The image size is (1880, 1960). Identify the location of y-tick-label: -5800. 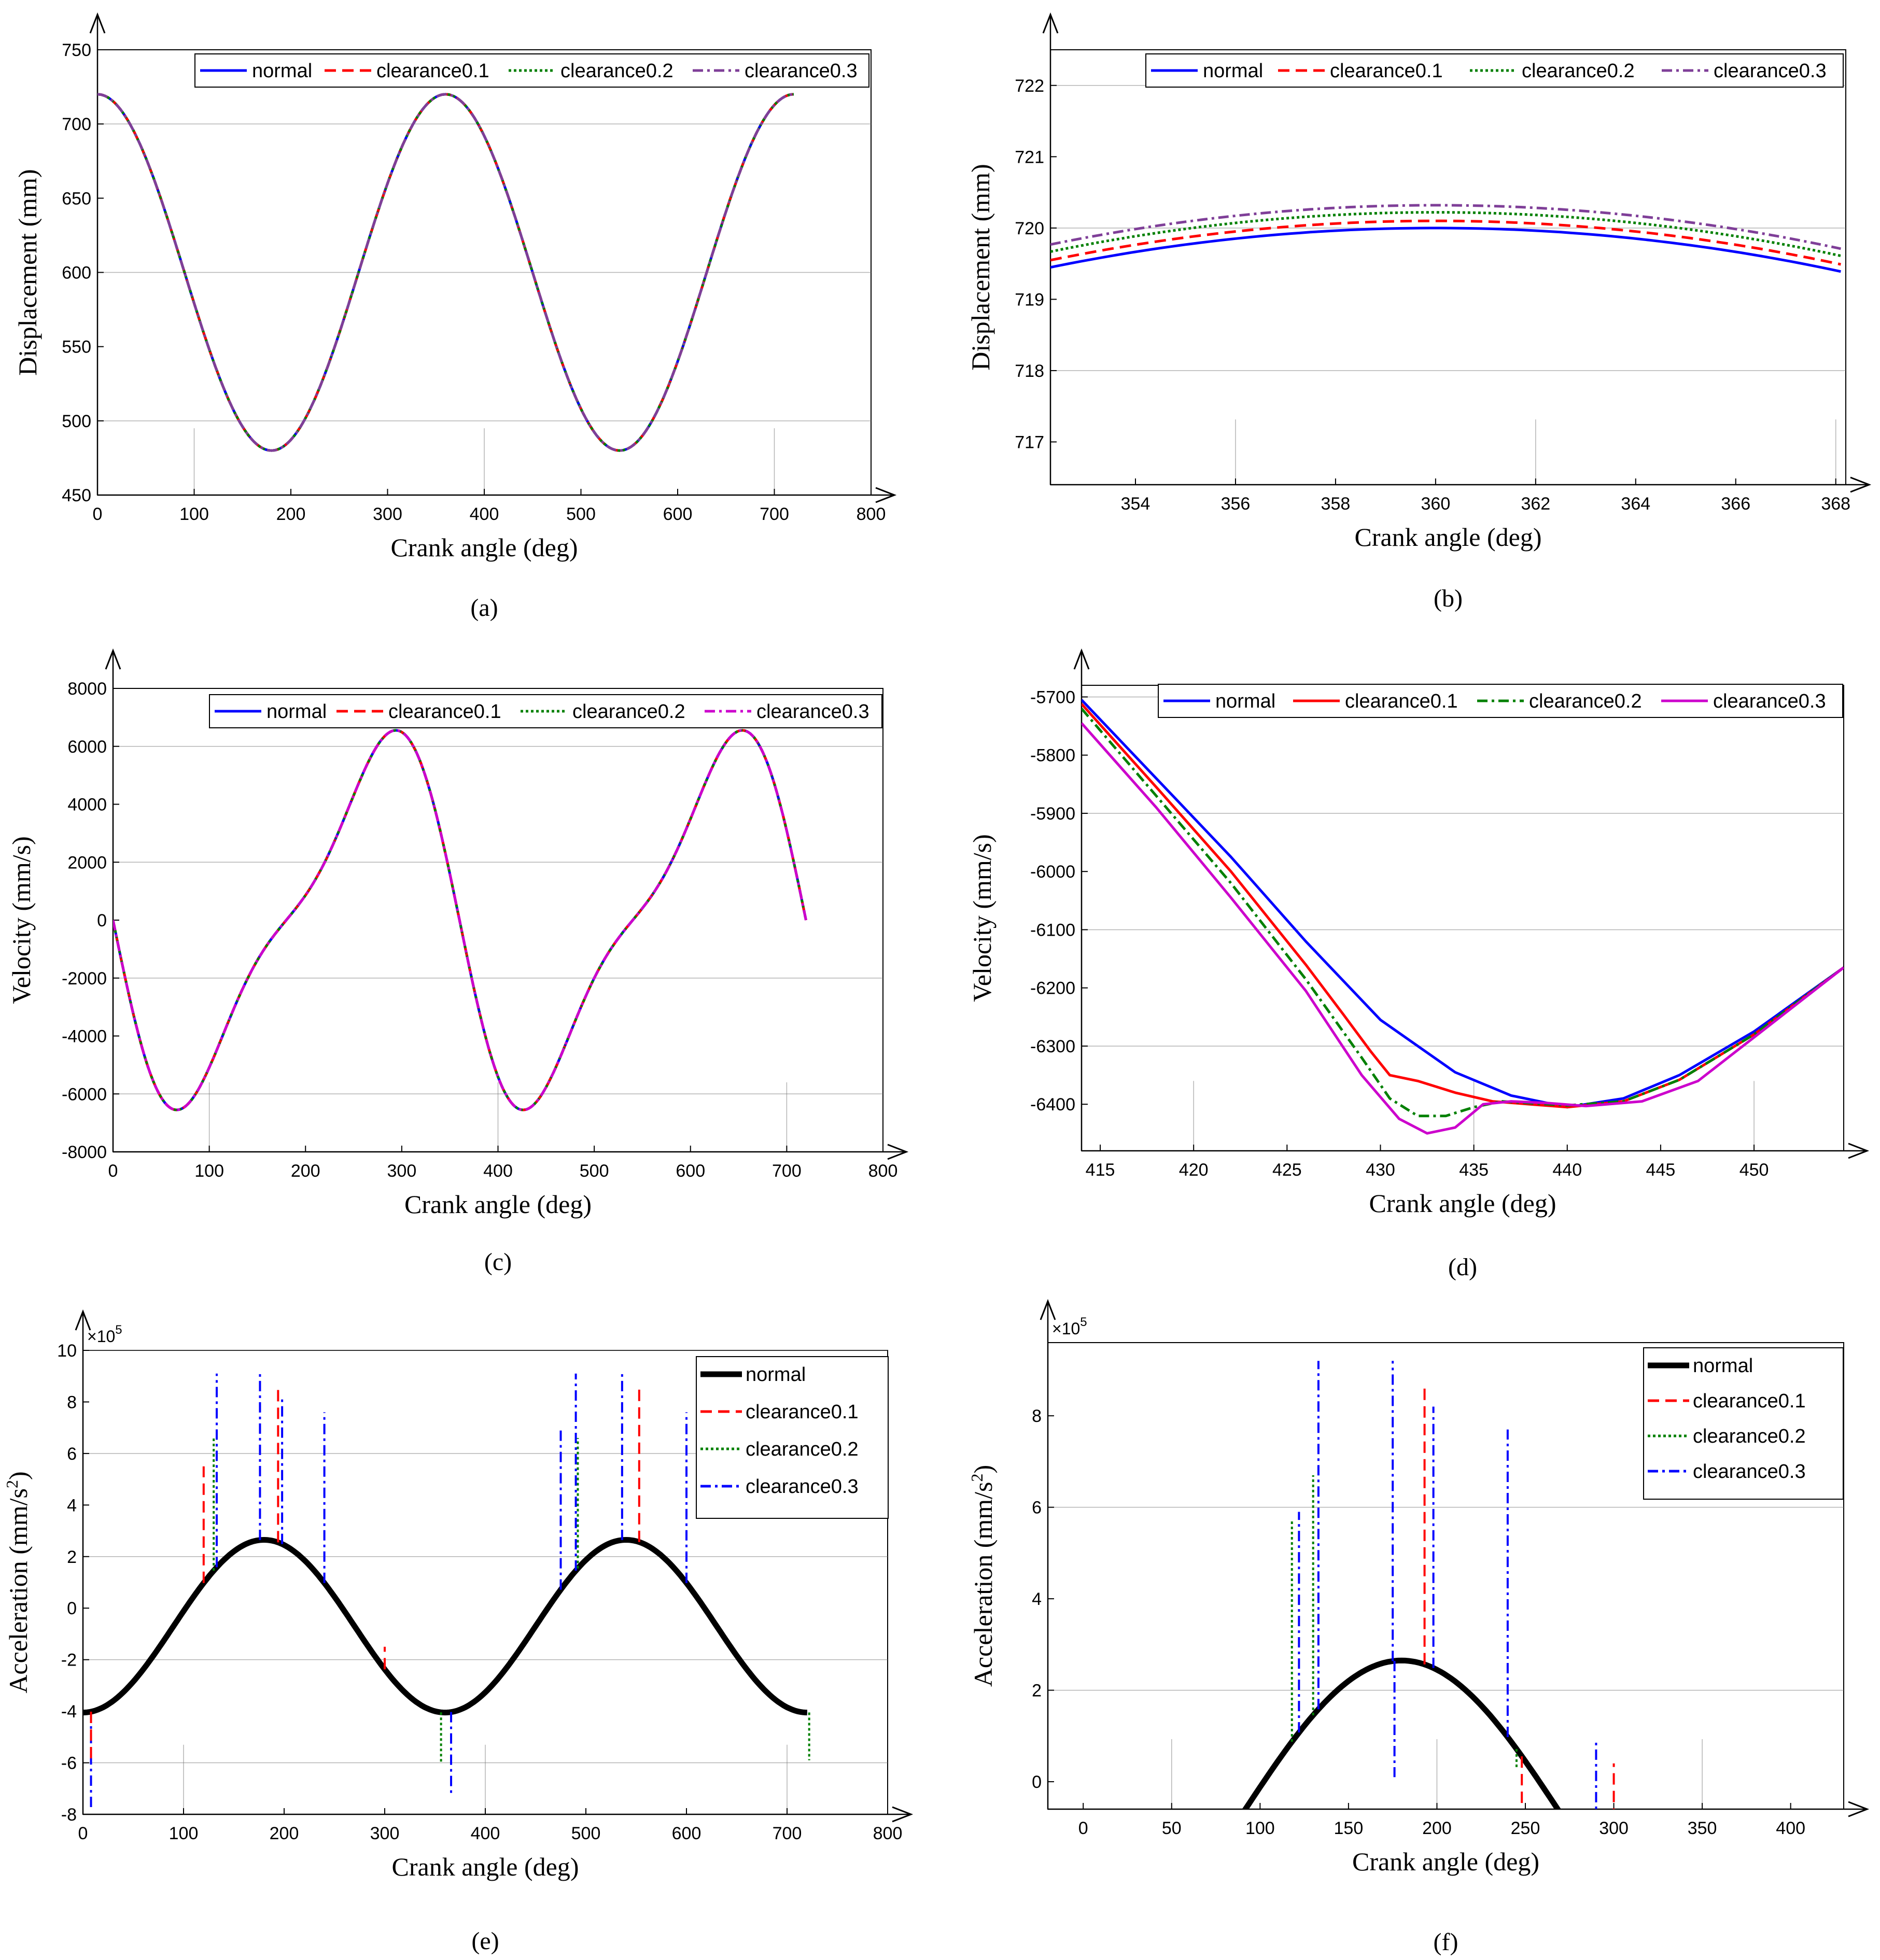
(1052, 756).